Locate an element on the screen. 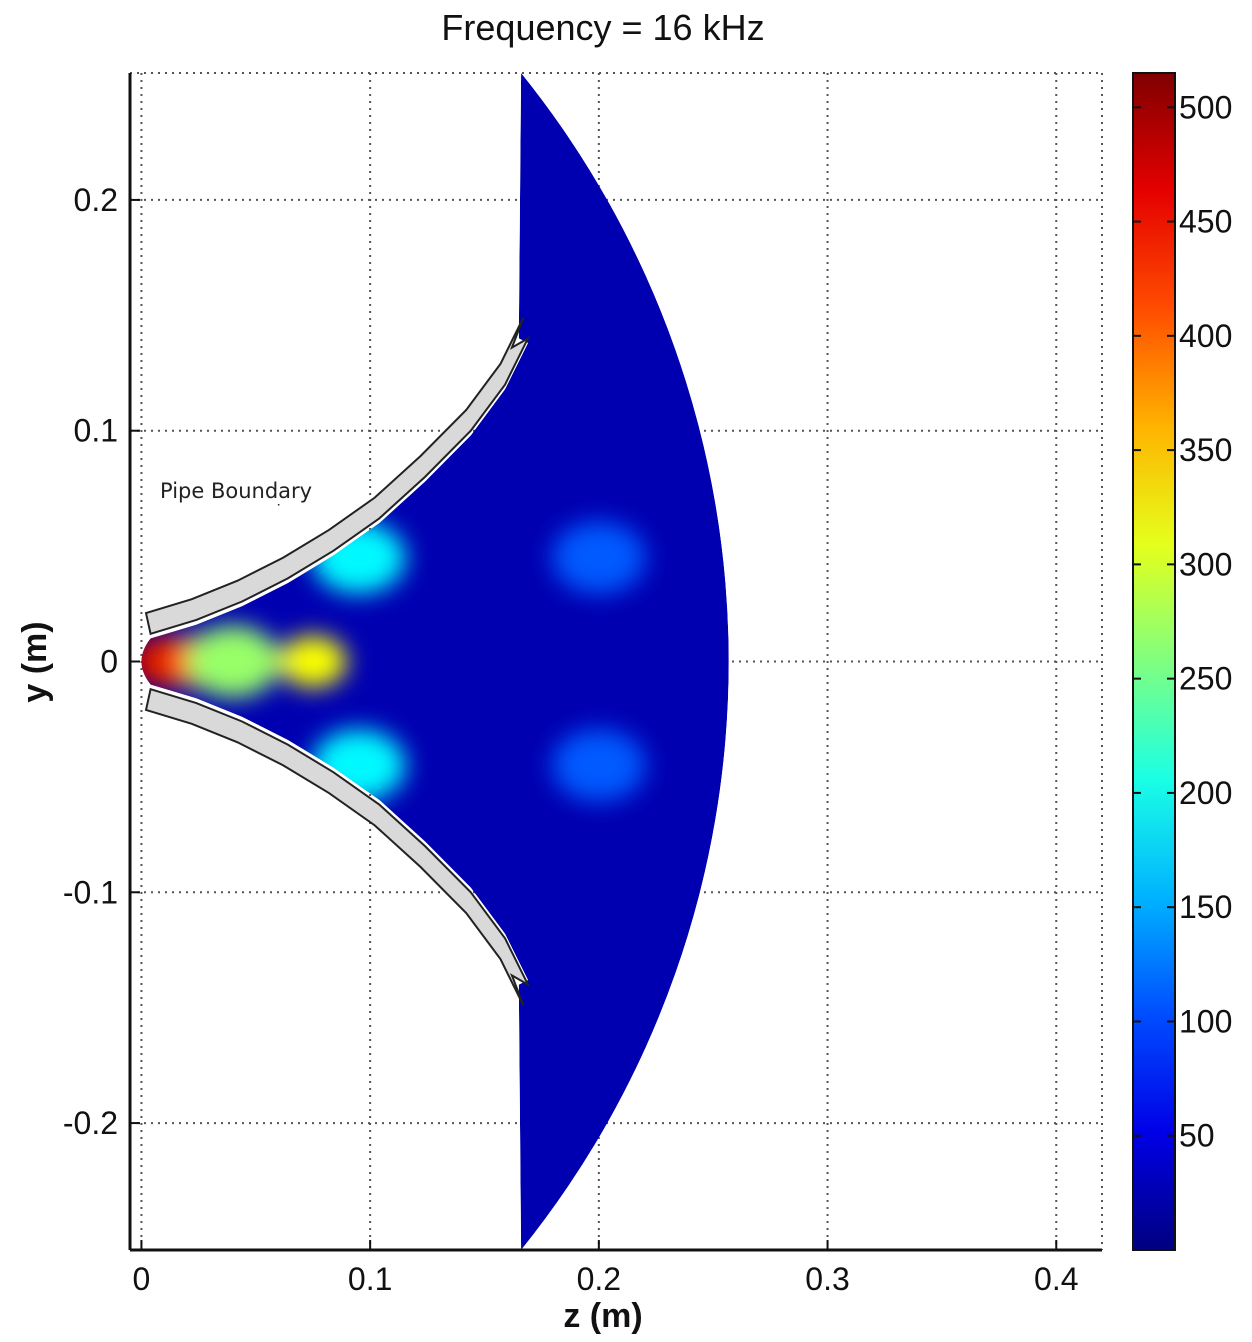  pipe-boundary-annotation: Pipe Boundary is located at coordinates (236, 492).